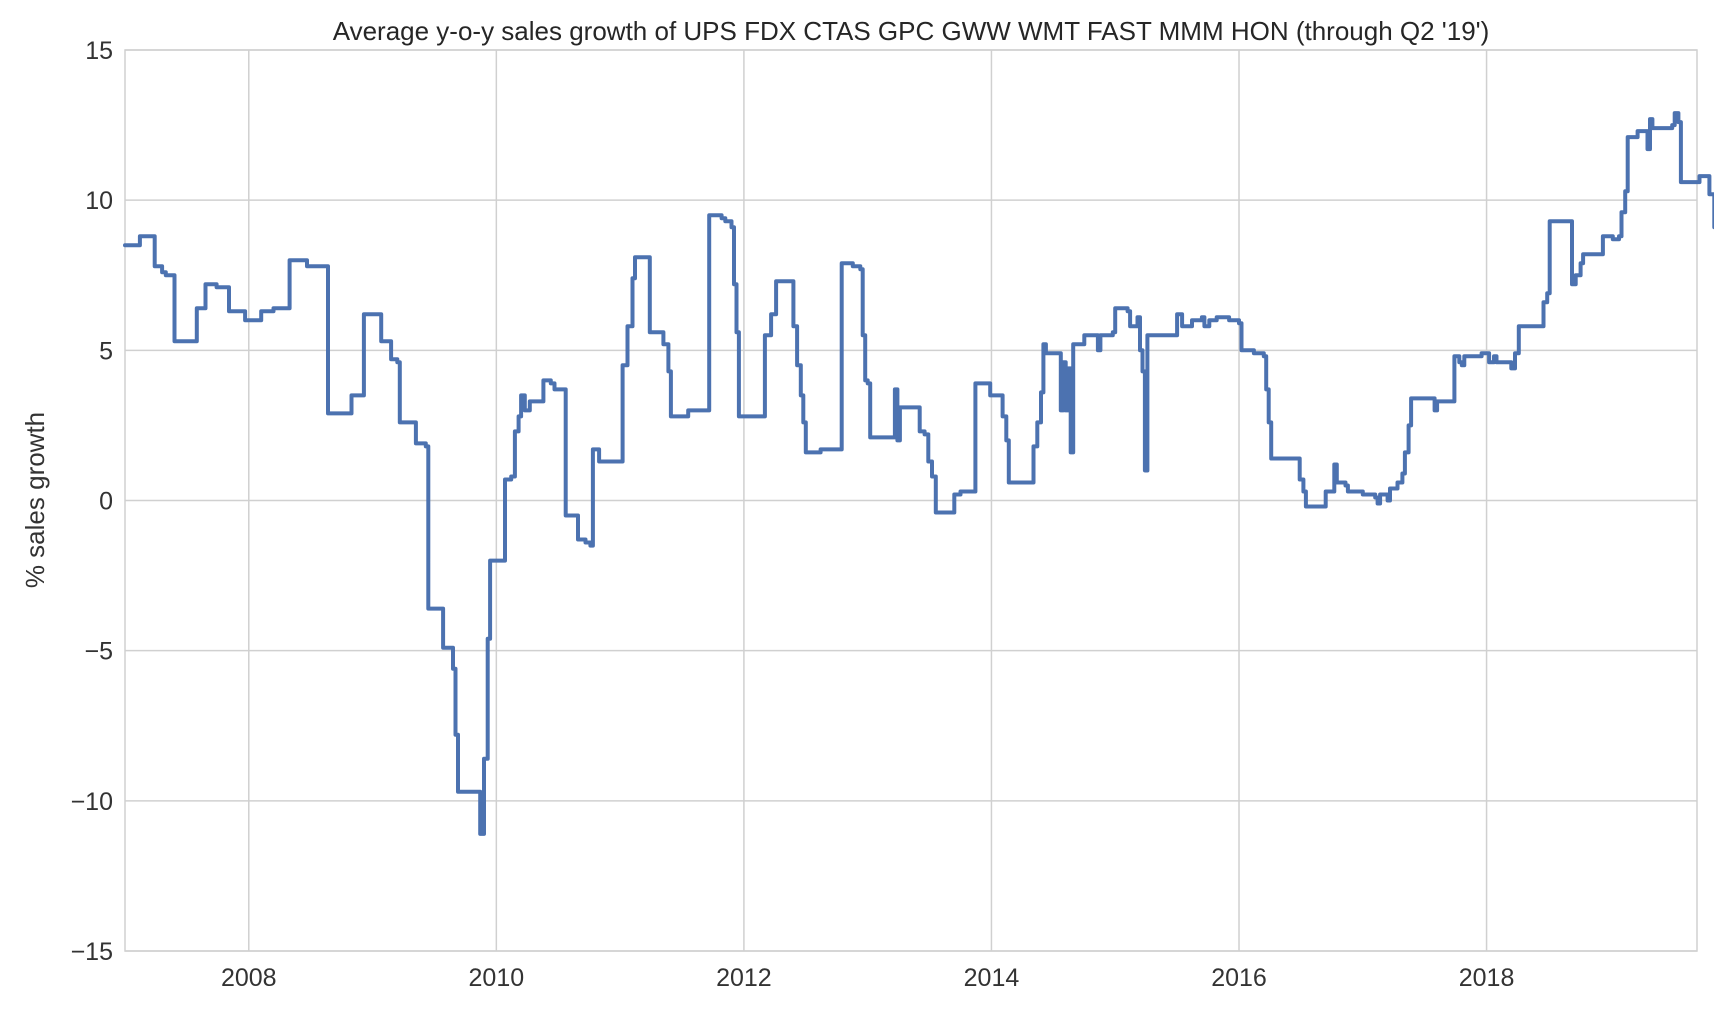 The image size is (1714, 1010). What do you see at coordinates (1487, 978) in the screenshot?
I see `x-tick-label: 2018` at bounding box center [1487, 978].